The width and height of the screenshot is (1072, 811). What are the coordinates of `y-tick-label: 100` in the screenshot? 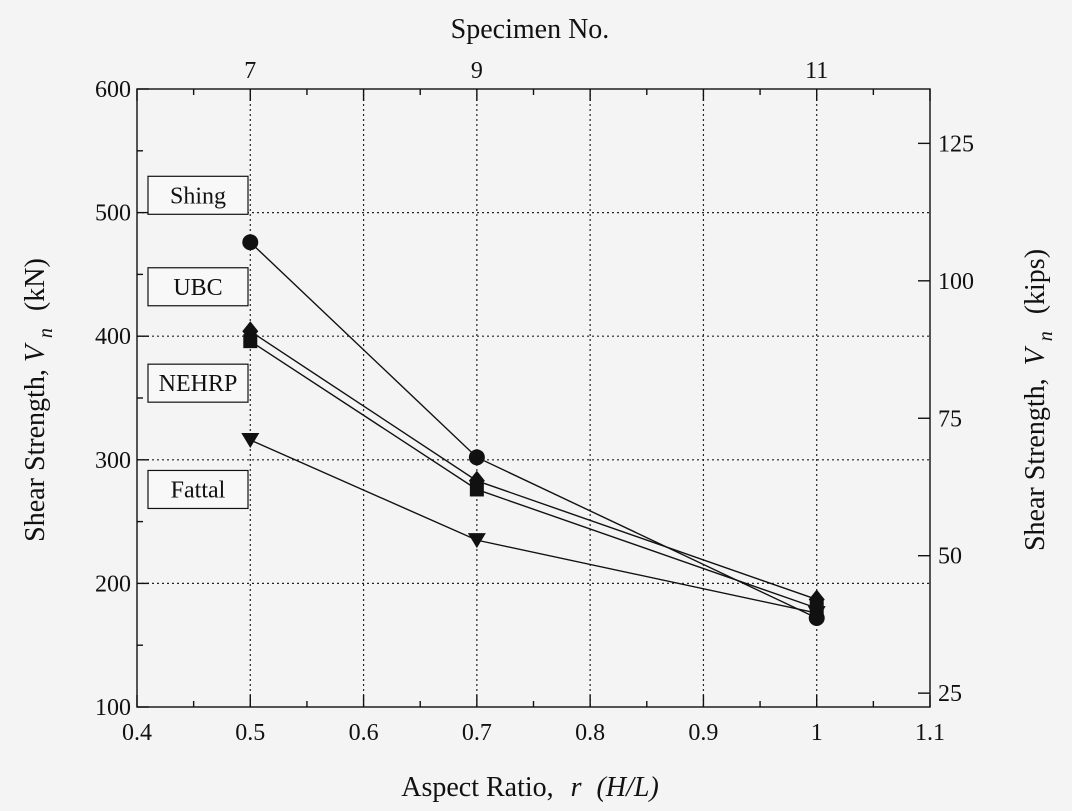 It's located at (113, 708).